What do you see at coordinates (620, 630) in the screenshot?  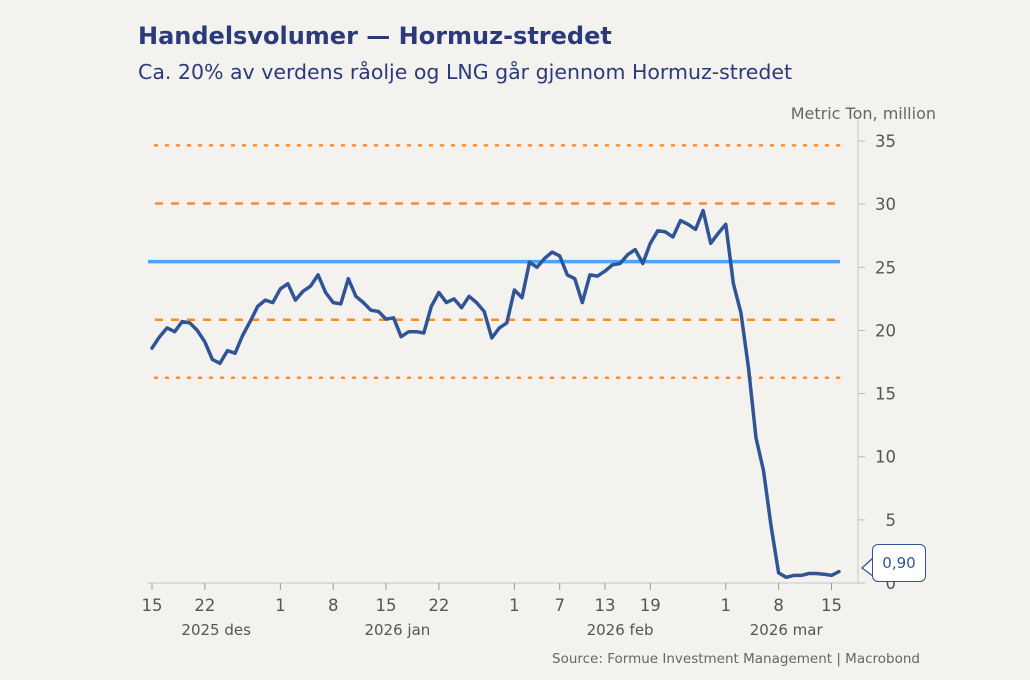 I see `x-month-label: 2026 feb` at bounding box center [620, 630].